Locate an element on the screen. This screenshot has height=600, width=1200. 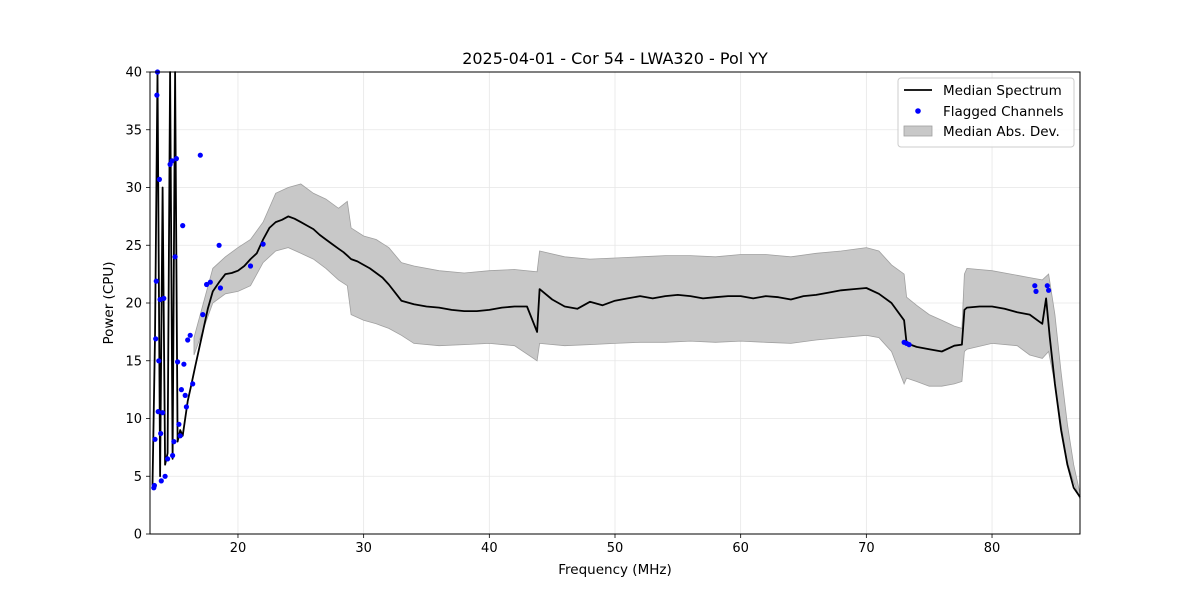
y-axis: 0 5 10 15 20 25 30 35 40 is located at coordinates (137, 304).